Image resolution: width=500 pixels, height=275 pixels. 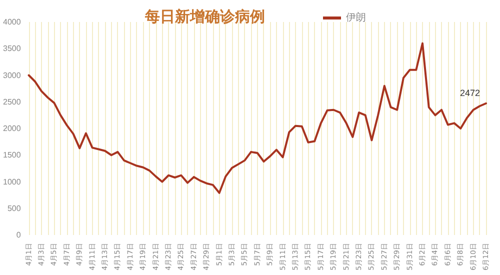 I want to click on y-tick-label: 2500, so click(x=12, y=101).